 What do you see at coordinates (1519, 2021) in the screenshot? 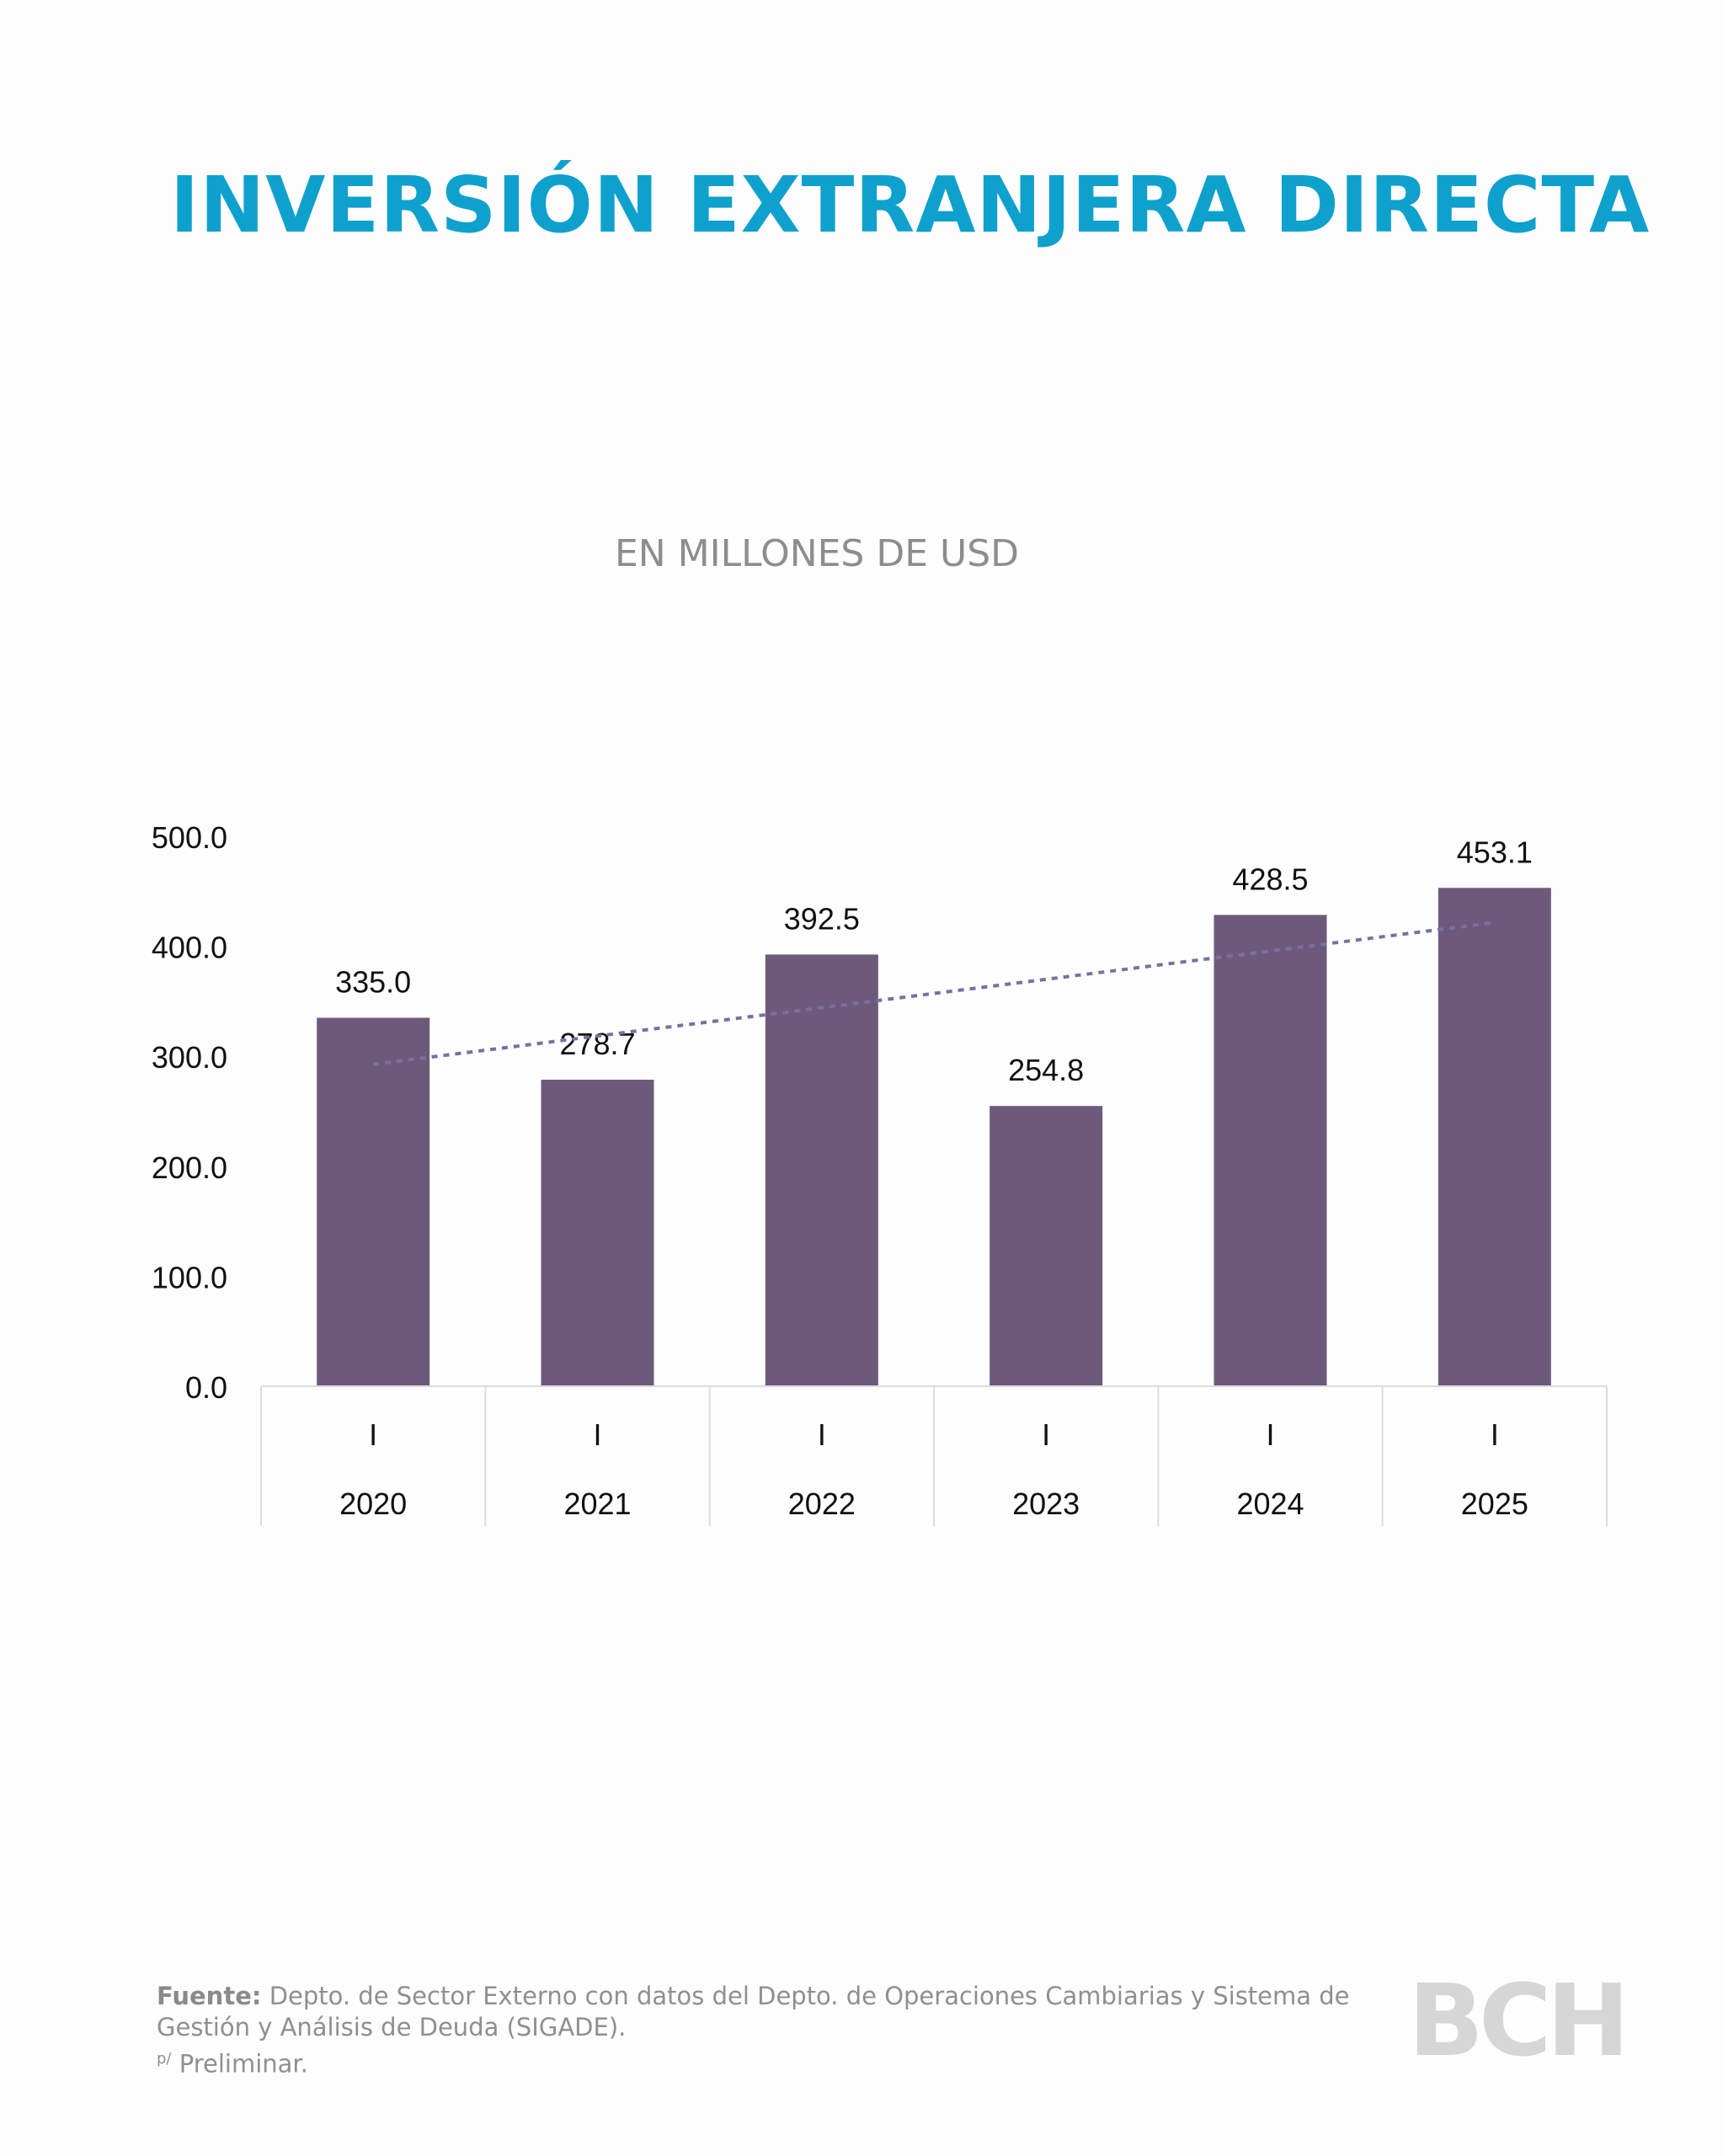
I see `bch-logo: BCH` at bounding box center [1519, 2021].